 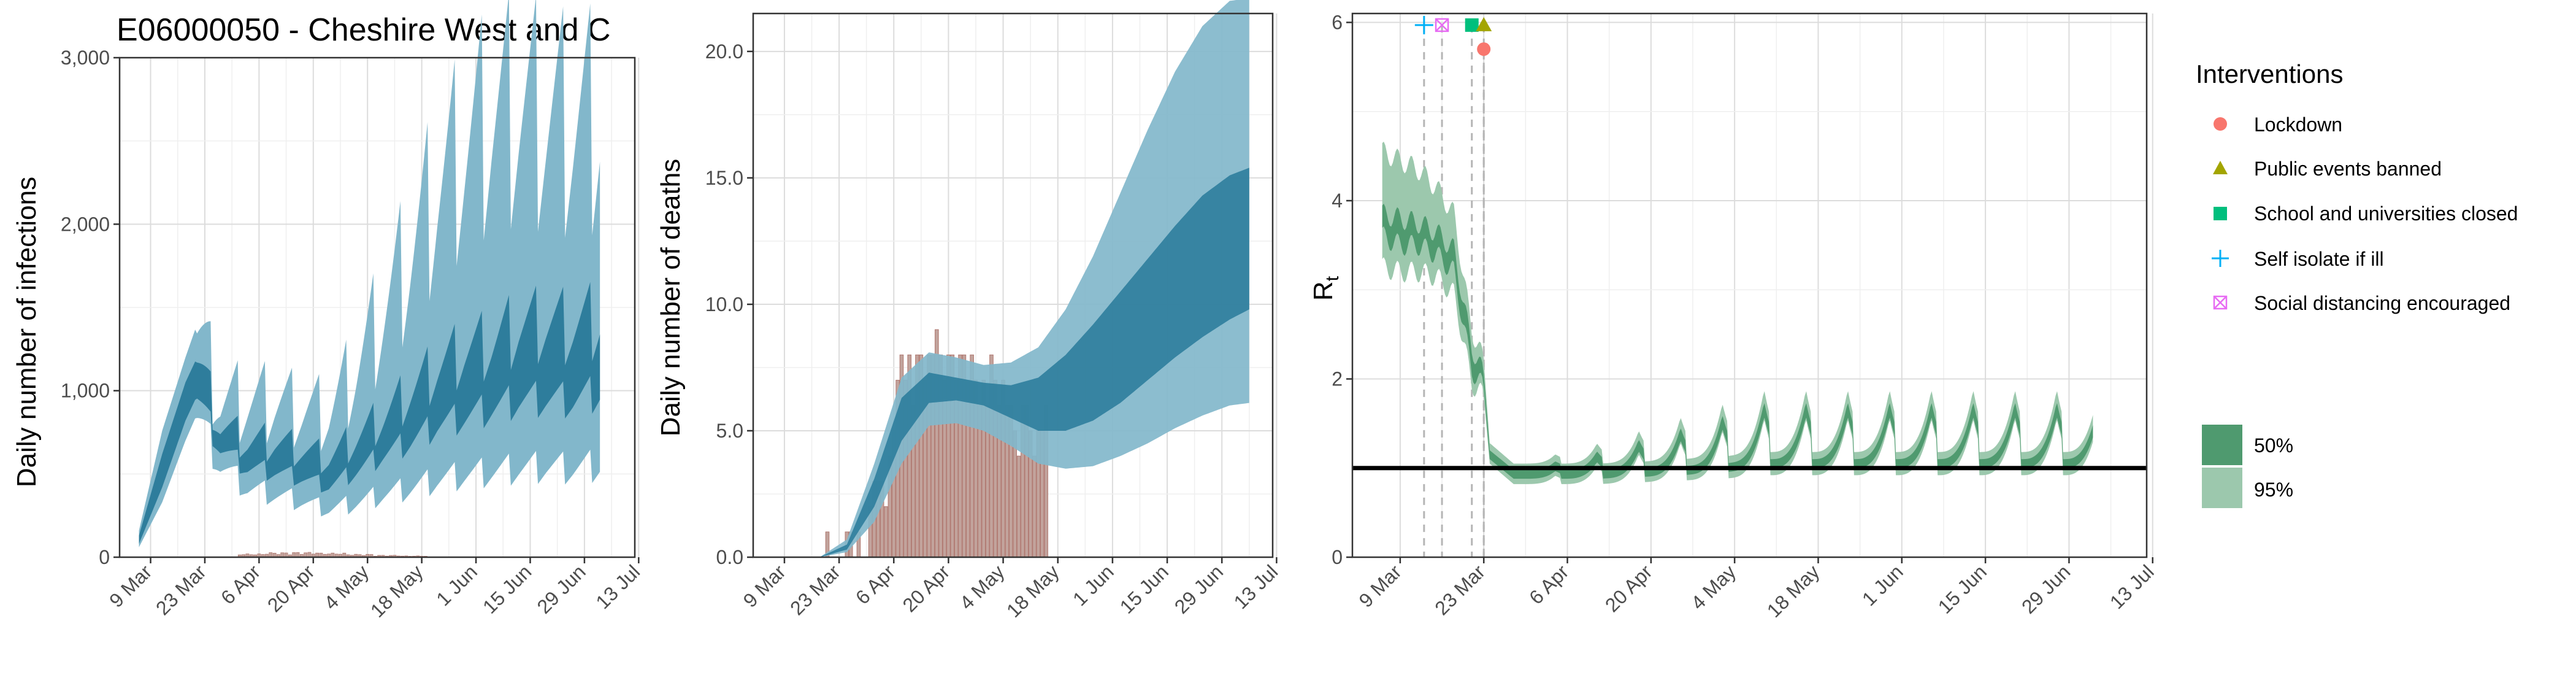 I want to click on plot-frame, so click(x=377, y=307).